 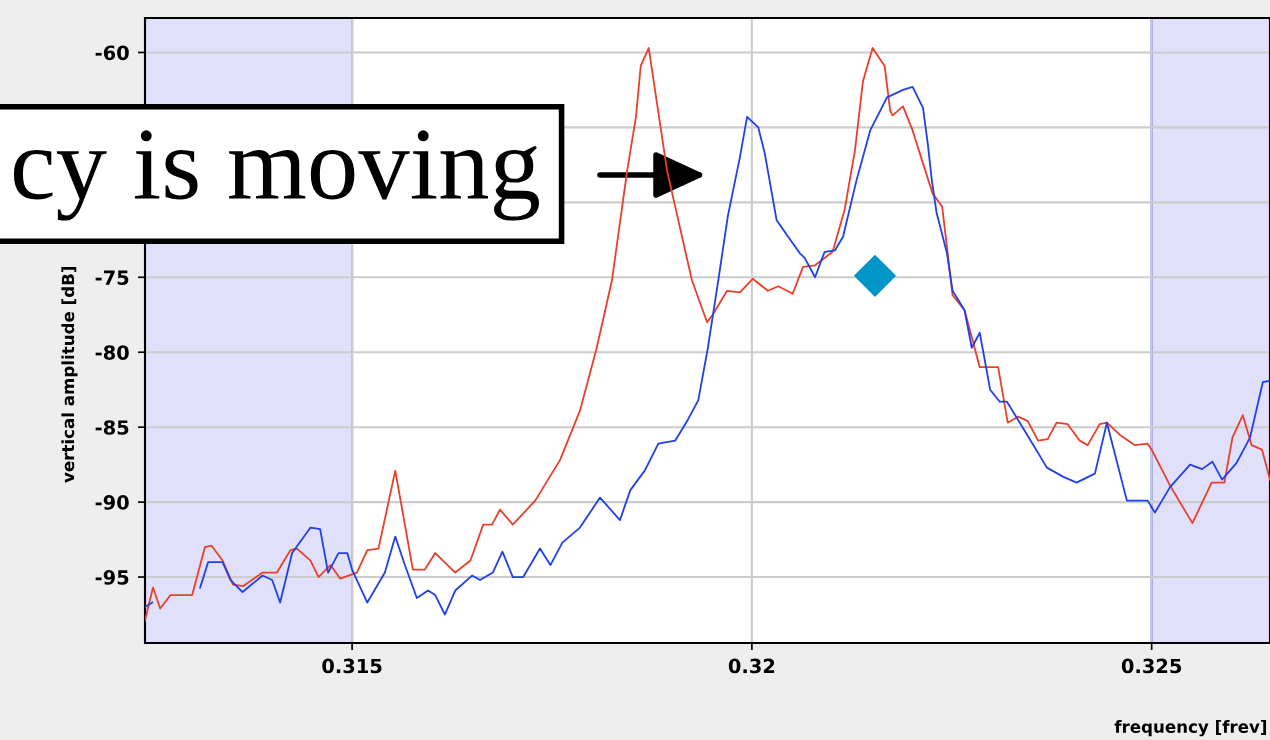 What do you see at coordinates (1190, 728) in the screenshot?
I see `x-axis-title: frequency [frev]` at bounding box center [1190, 728].